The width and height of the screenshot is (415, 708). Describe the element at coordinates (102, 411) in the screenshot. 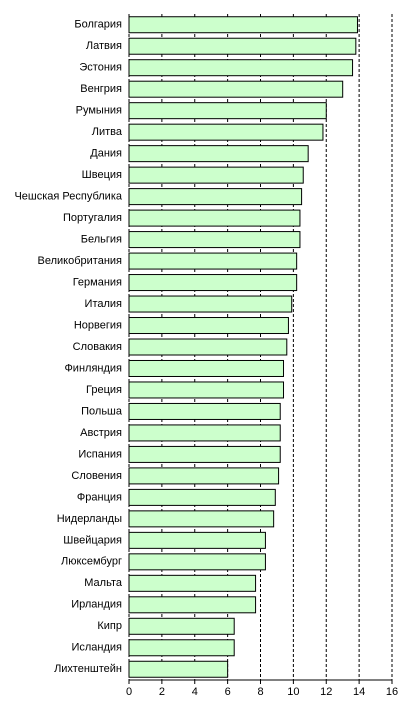

I see `y-tick-label: Польша` at that location.